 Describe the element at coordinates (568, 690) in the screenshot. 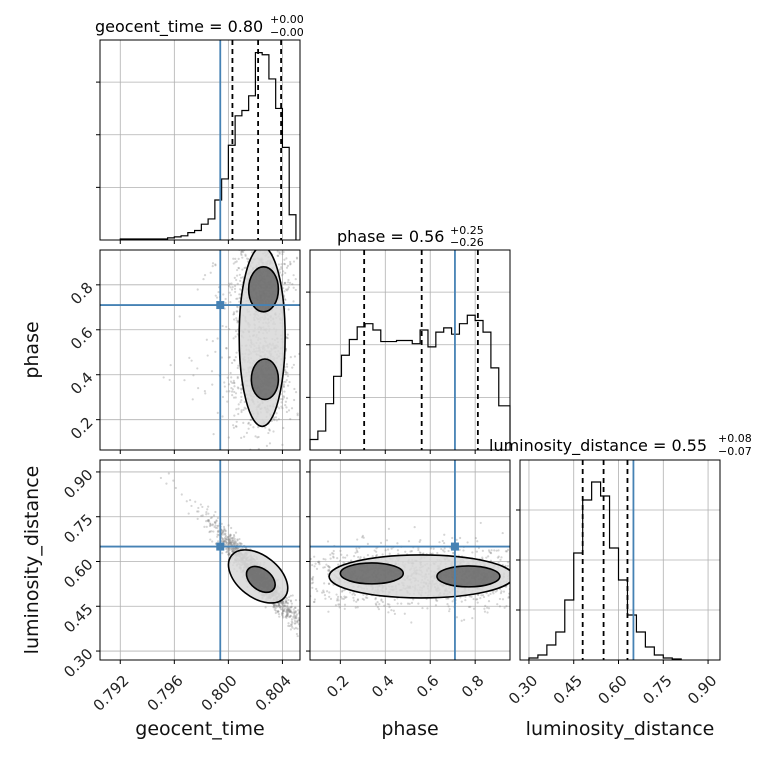

I see `x-tick-label: 0.45` at that location.